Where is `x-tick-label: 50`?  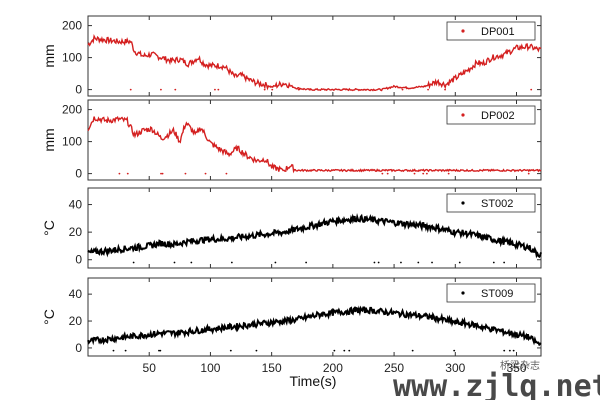
x-tick-label: 50 is located at coordinates (150, 368).